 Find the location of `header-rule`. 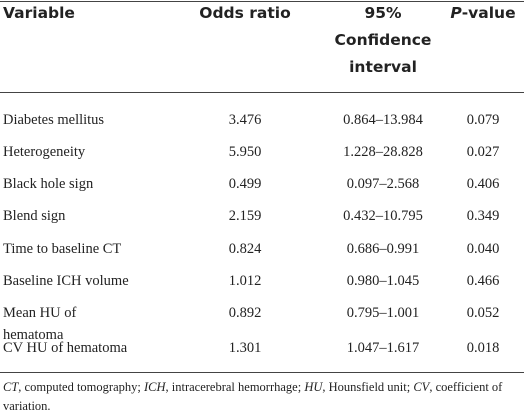

header-rule is located at coordinates (262, 92).